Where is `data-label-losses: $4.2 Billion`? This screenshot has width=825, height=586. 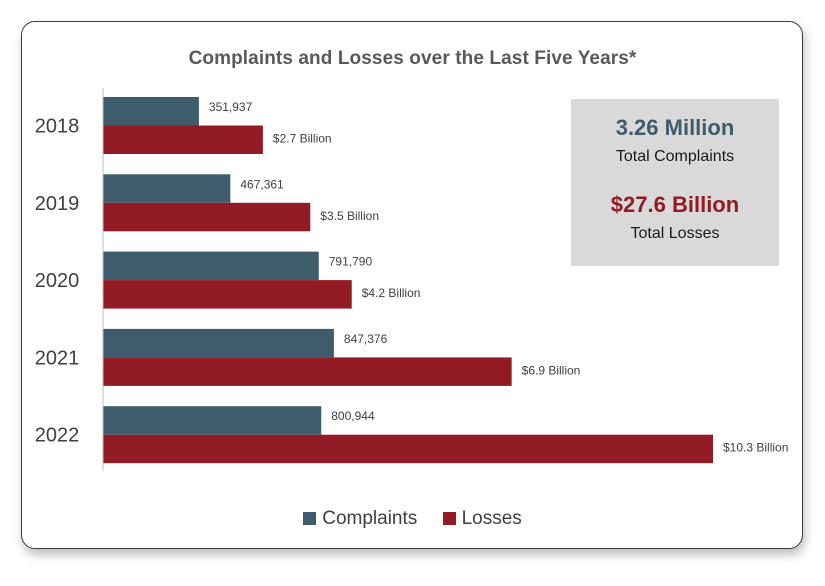 data-label-losses: $4.2 Billion is located at coordinates (391, 293).